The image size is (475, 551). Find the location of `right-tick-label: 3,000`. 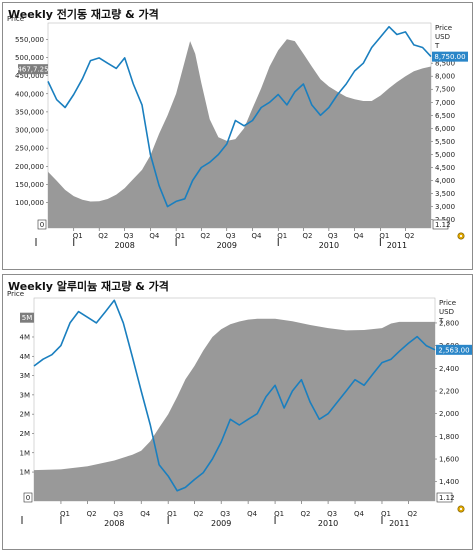

right-tick-label: 3,000 is located at coordinates (445, 207).